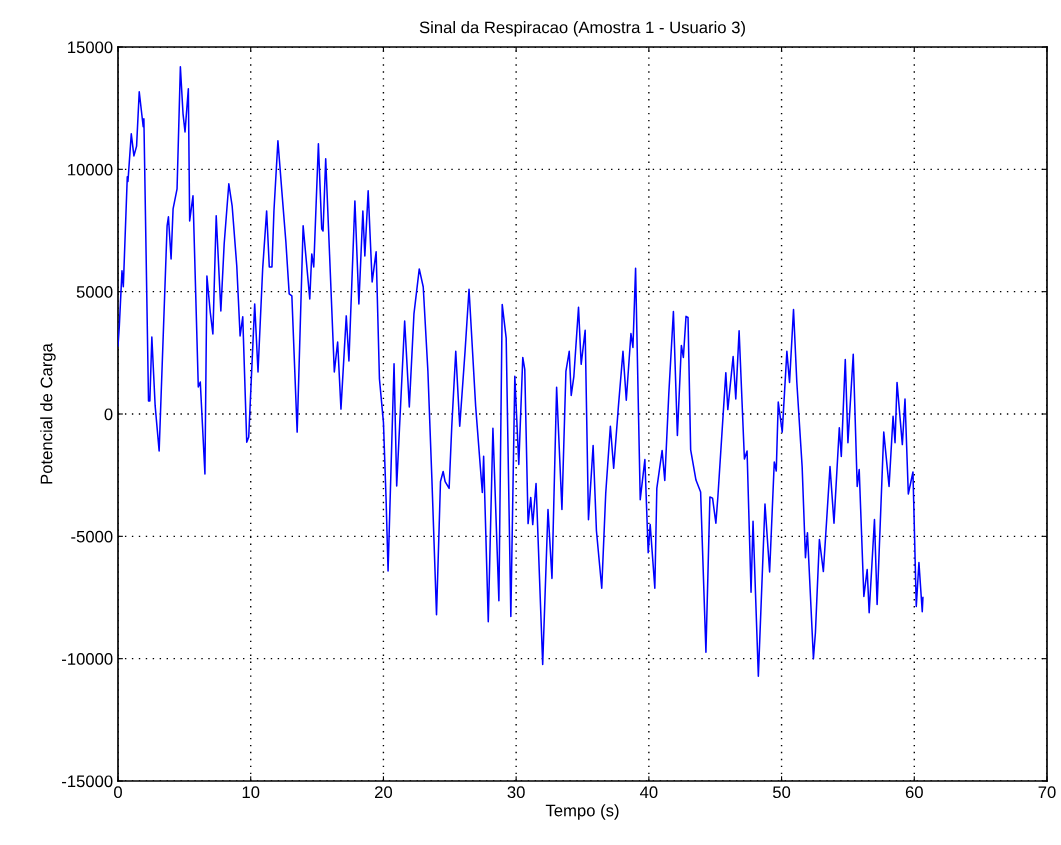  What do you see at coordinates (582, 29) in the screenshot?
I see `chart-title: Sinal da Respiracao (Amostra 1 - Usuario 3)` at bounding box center [582, 29].